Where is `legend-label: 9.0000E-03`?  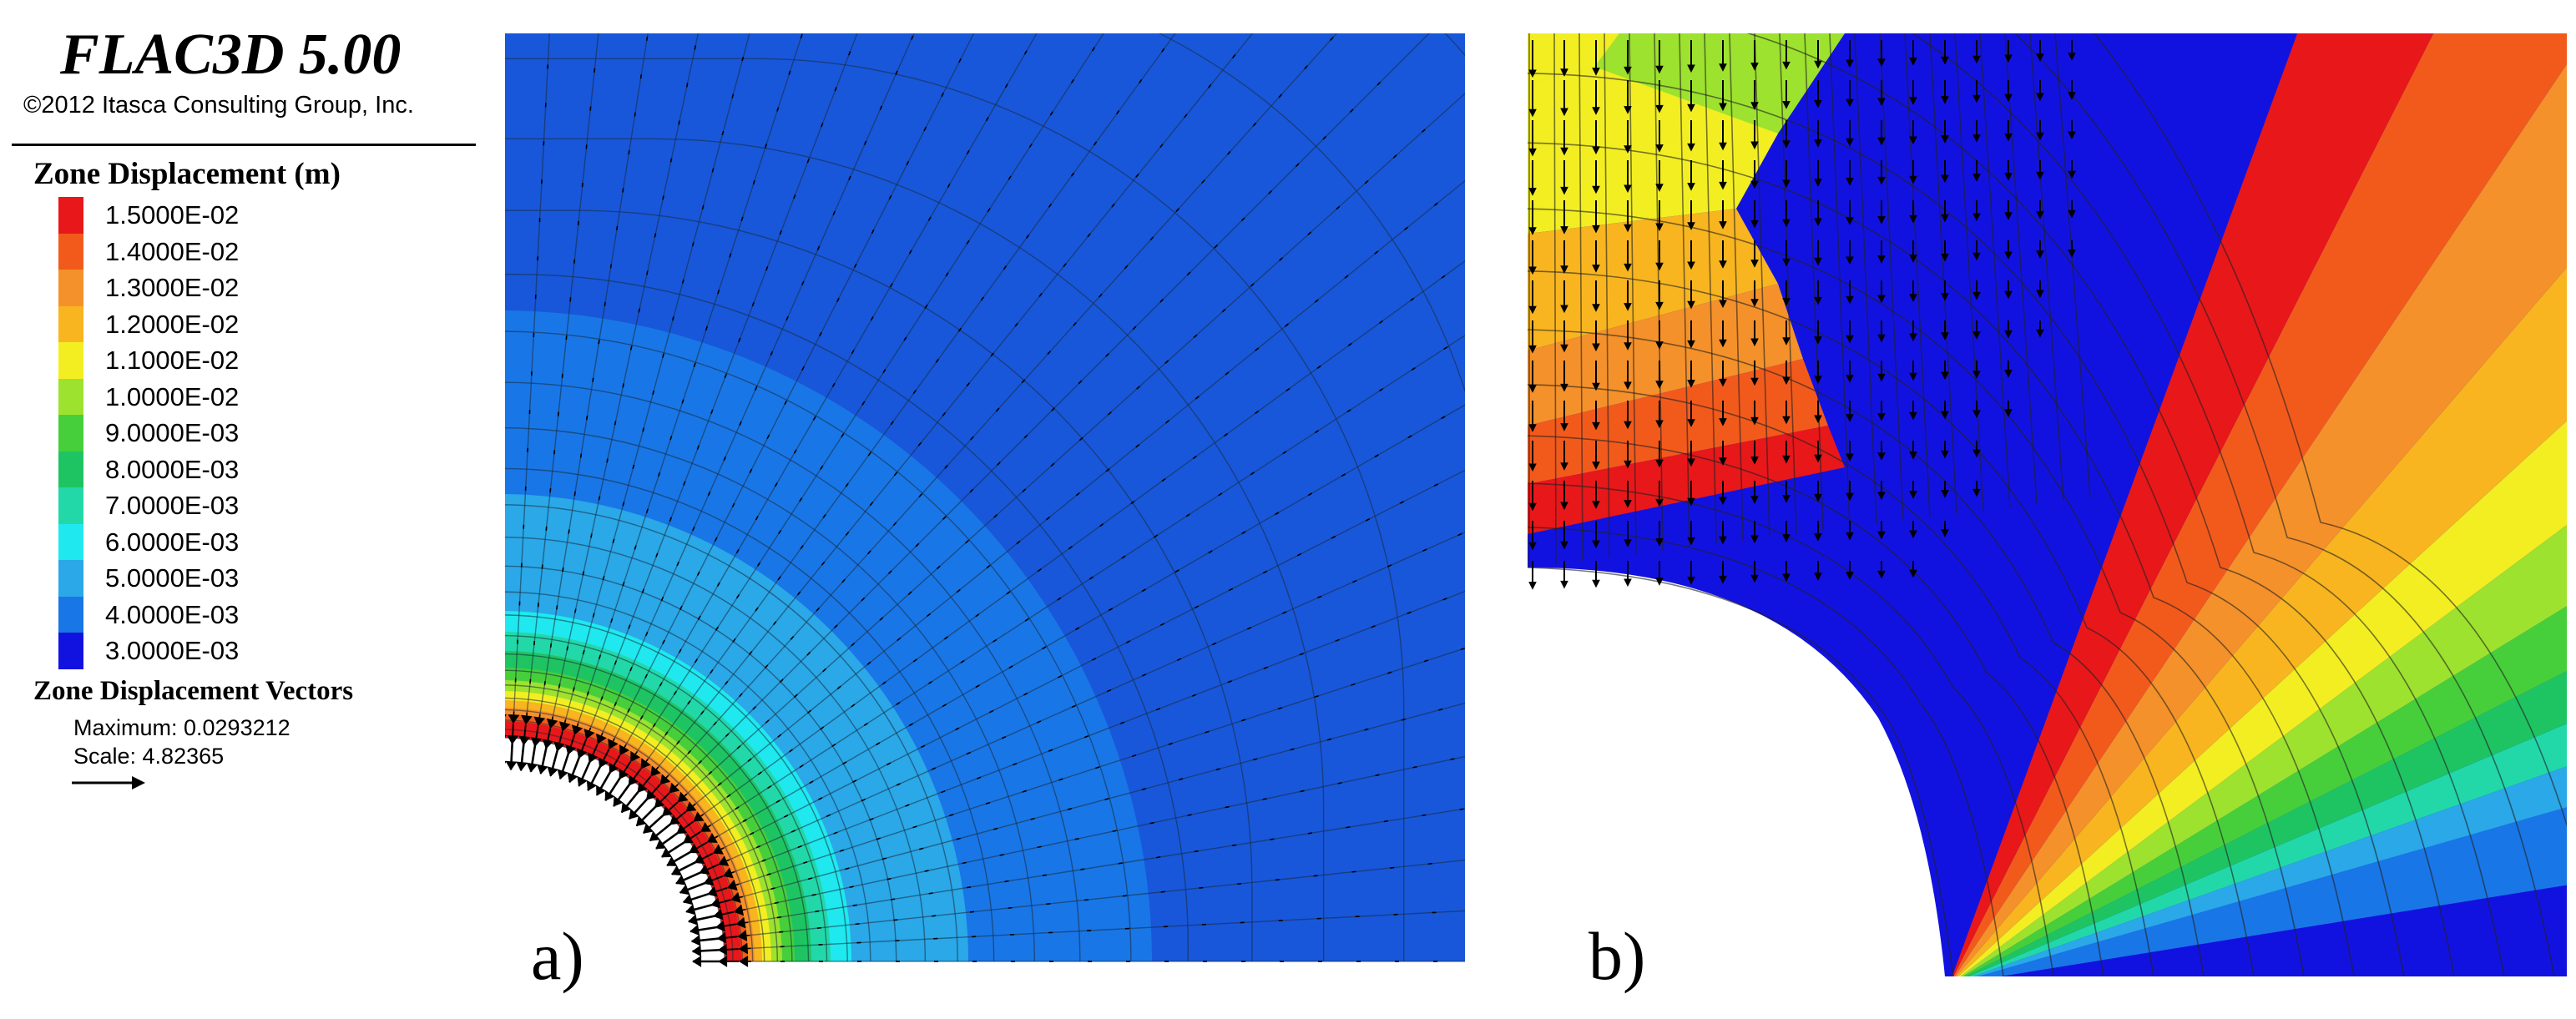 legend-label: 9.0000E-03 is located at coordinates (172, 432).